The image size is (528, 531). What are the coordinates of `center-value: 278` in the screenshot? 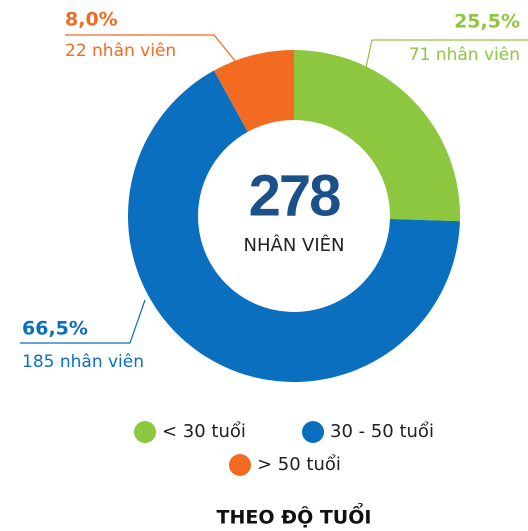 It's located at (295, 195).